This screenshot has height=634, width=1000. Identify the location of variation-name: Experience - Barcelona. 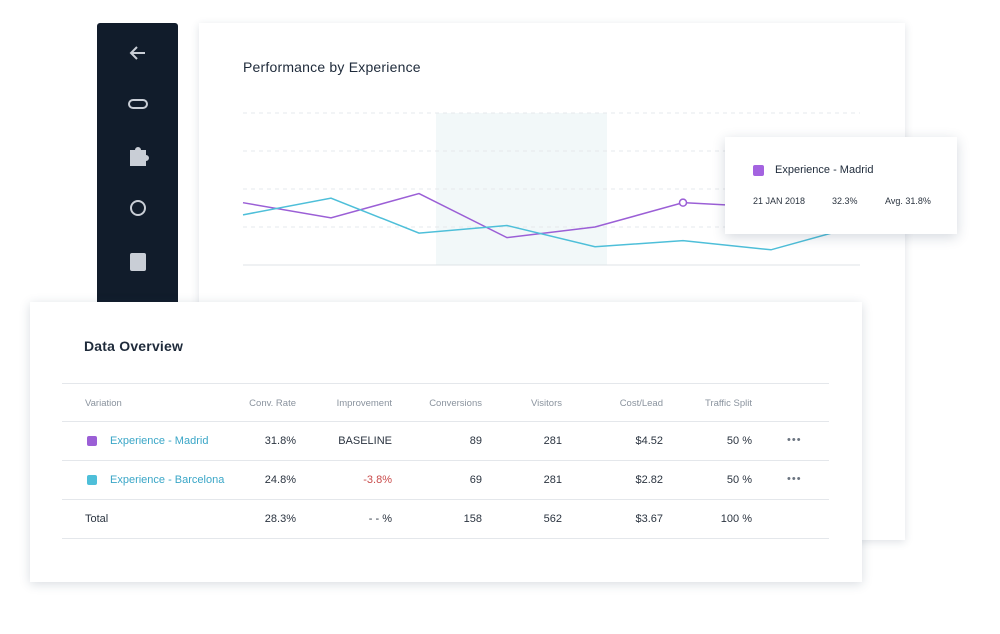
(167, 480).